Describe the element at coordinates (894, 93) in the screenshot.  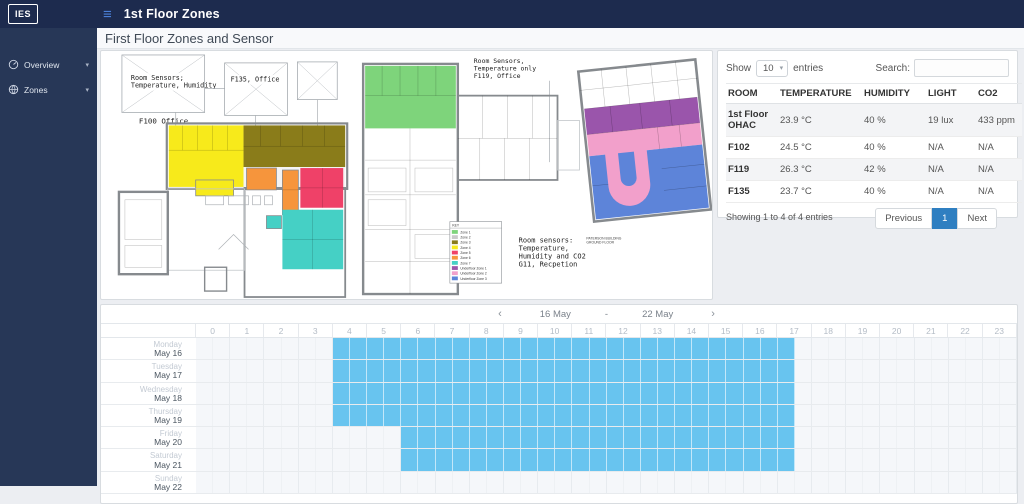
I see `column-header-humidity: HUMIDITY` at that location.